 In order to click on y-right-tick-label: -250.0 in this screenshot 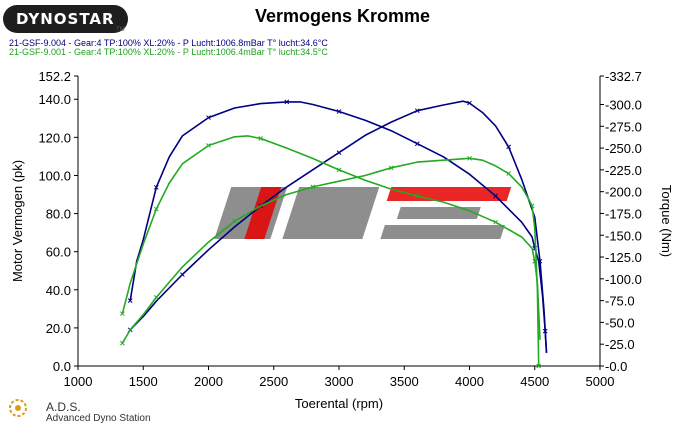, I will do `click(623, 148)`.